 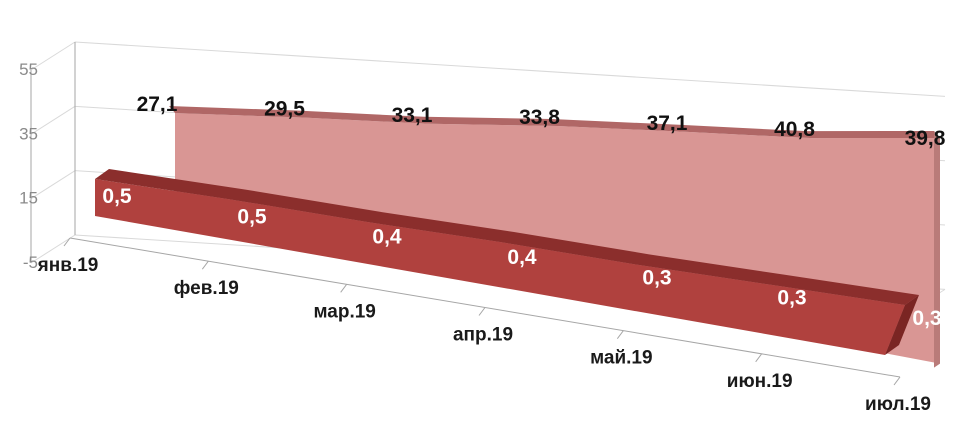 I want to click on data-label-back: 39,8, so click(x=925, y=138).